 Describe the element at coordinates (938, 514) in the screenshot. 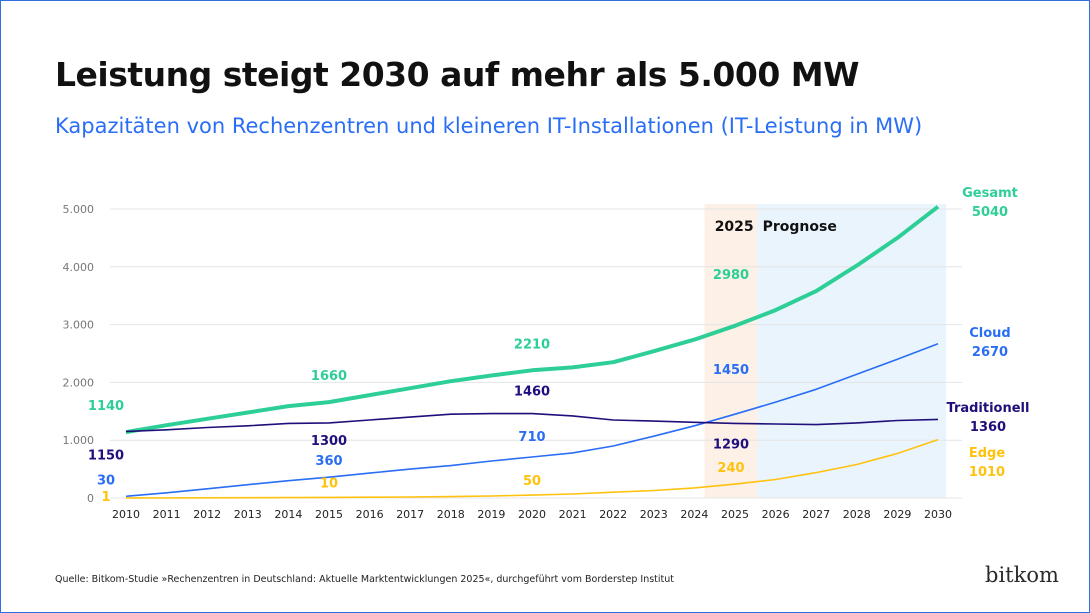

I see `x-tick-label: 2030` at that location.